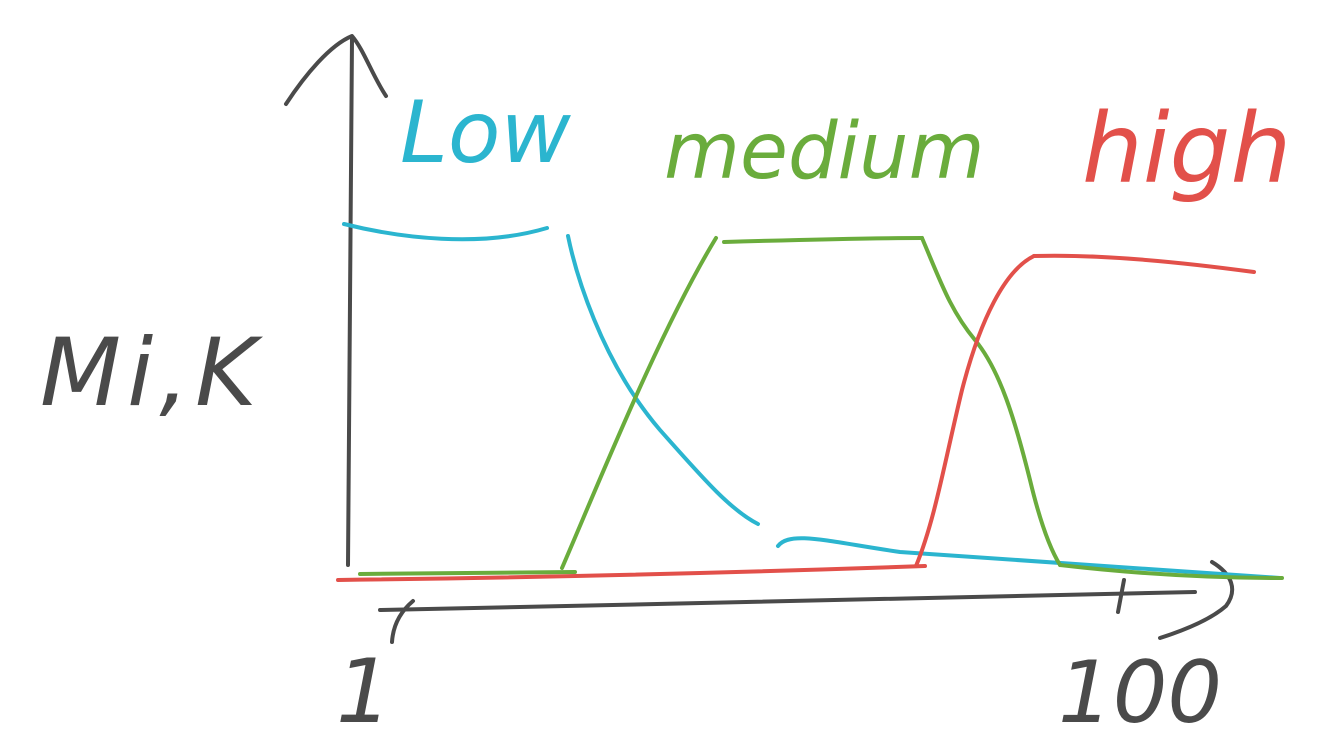  I want to click on label-low: Low, so click(486, 133).